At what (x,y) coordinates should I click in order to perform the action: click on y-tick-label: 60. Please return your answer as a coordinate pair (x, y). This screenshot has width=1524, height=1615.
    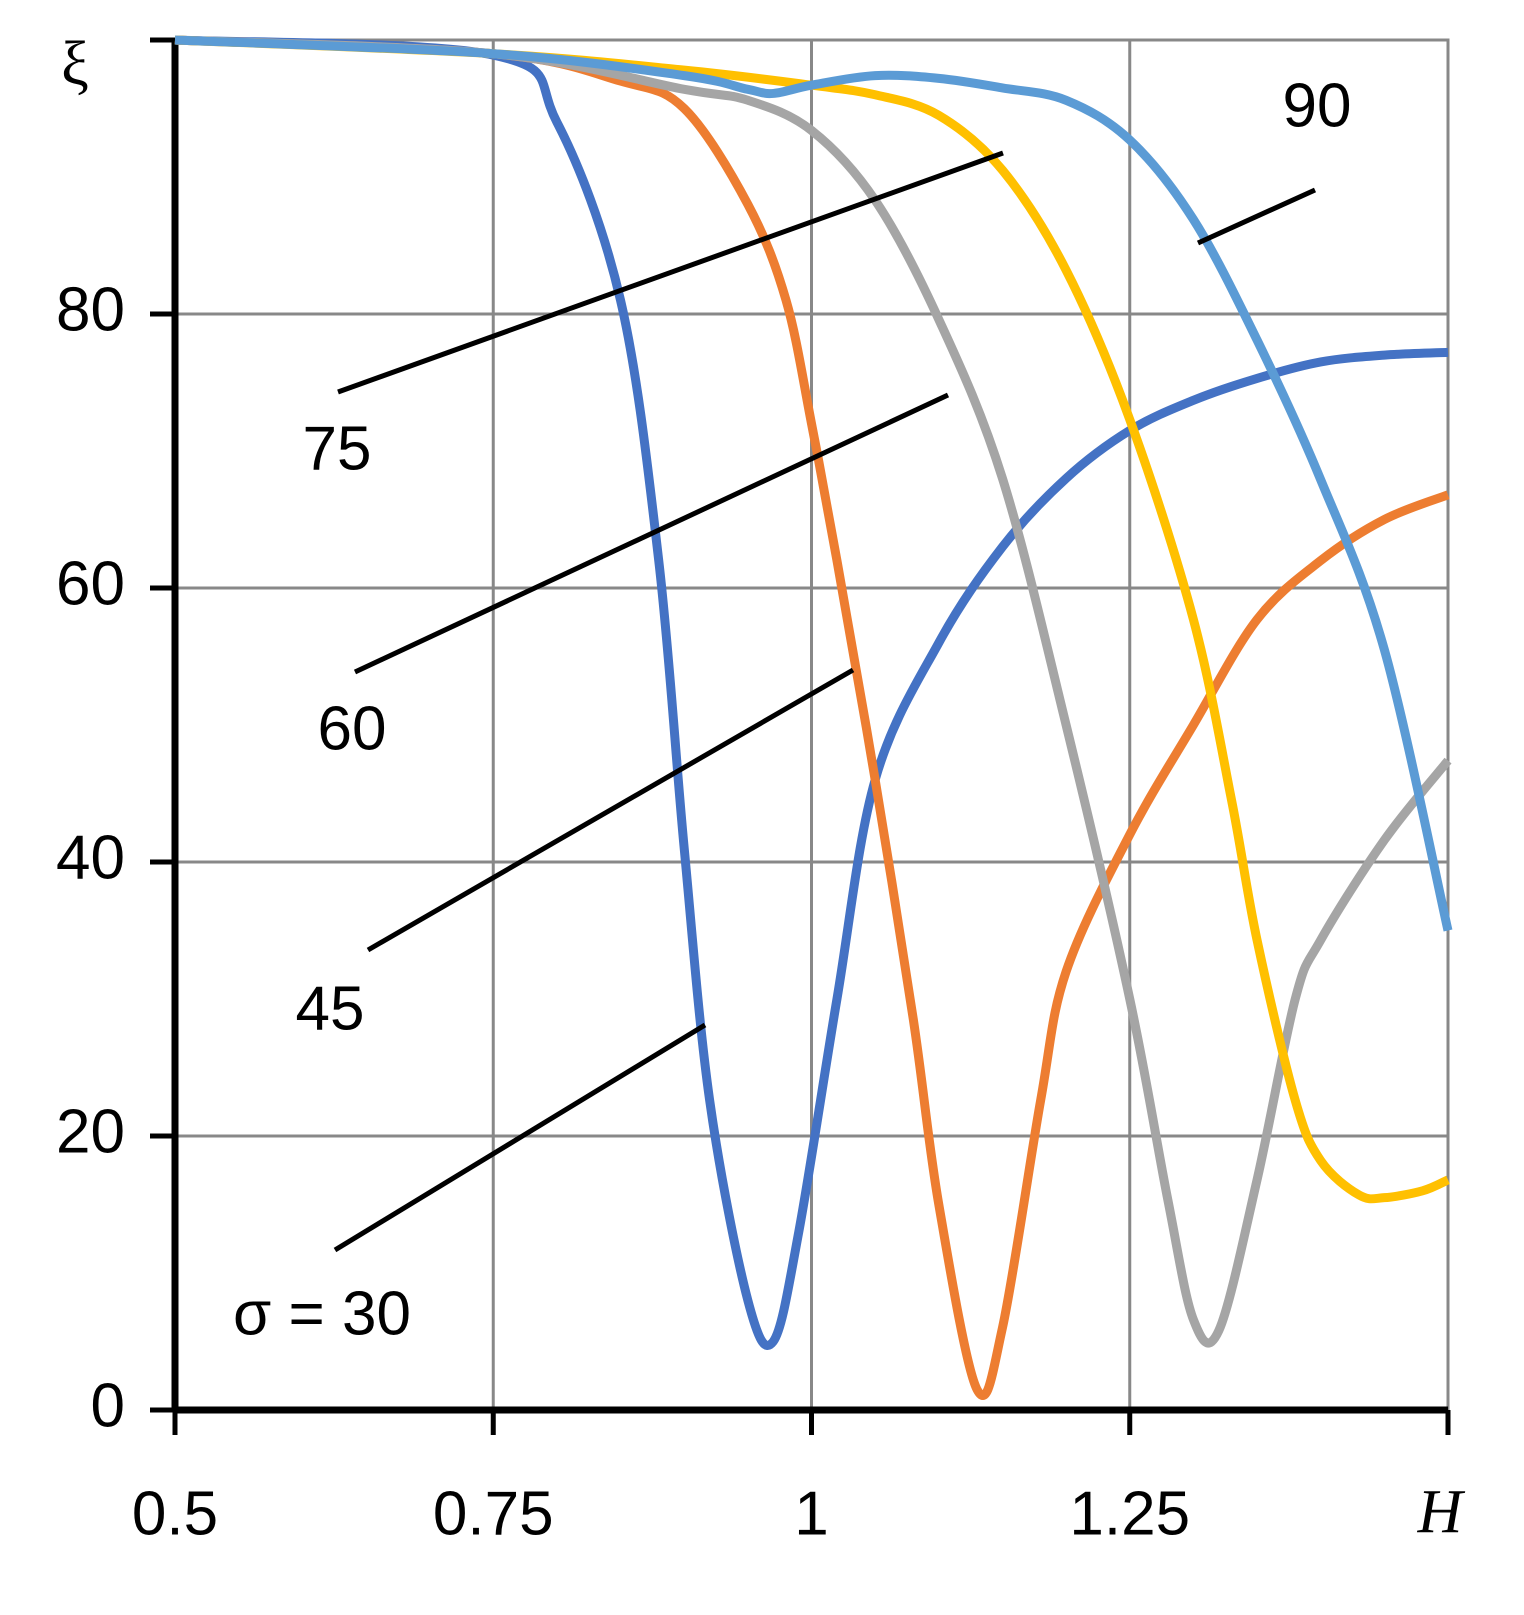
    Looking at the image, I should click on (90, 583).